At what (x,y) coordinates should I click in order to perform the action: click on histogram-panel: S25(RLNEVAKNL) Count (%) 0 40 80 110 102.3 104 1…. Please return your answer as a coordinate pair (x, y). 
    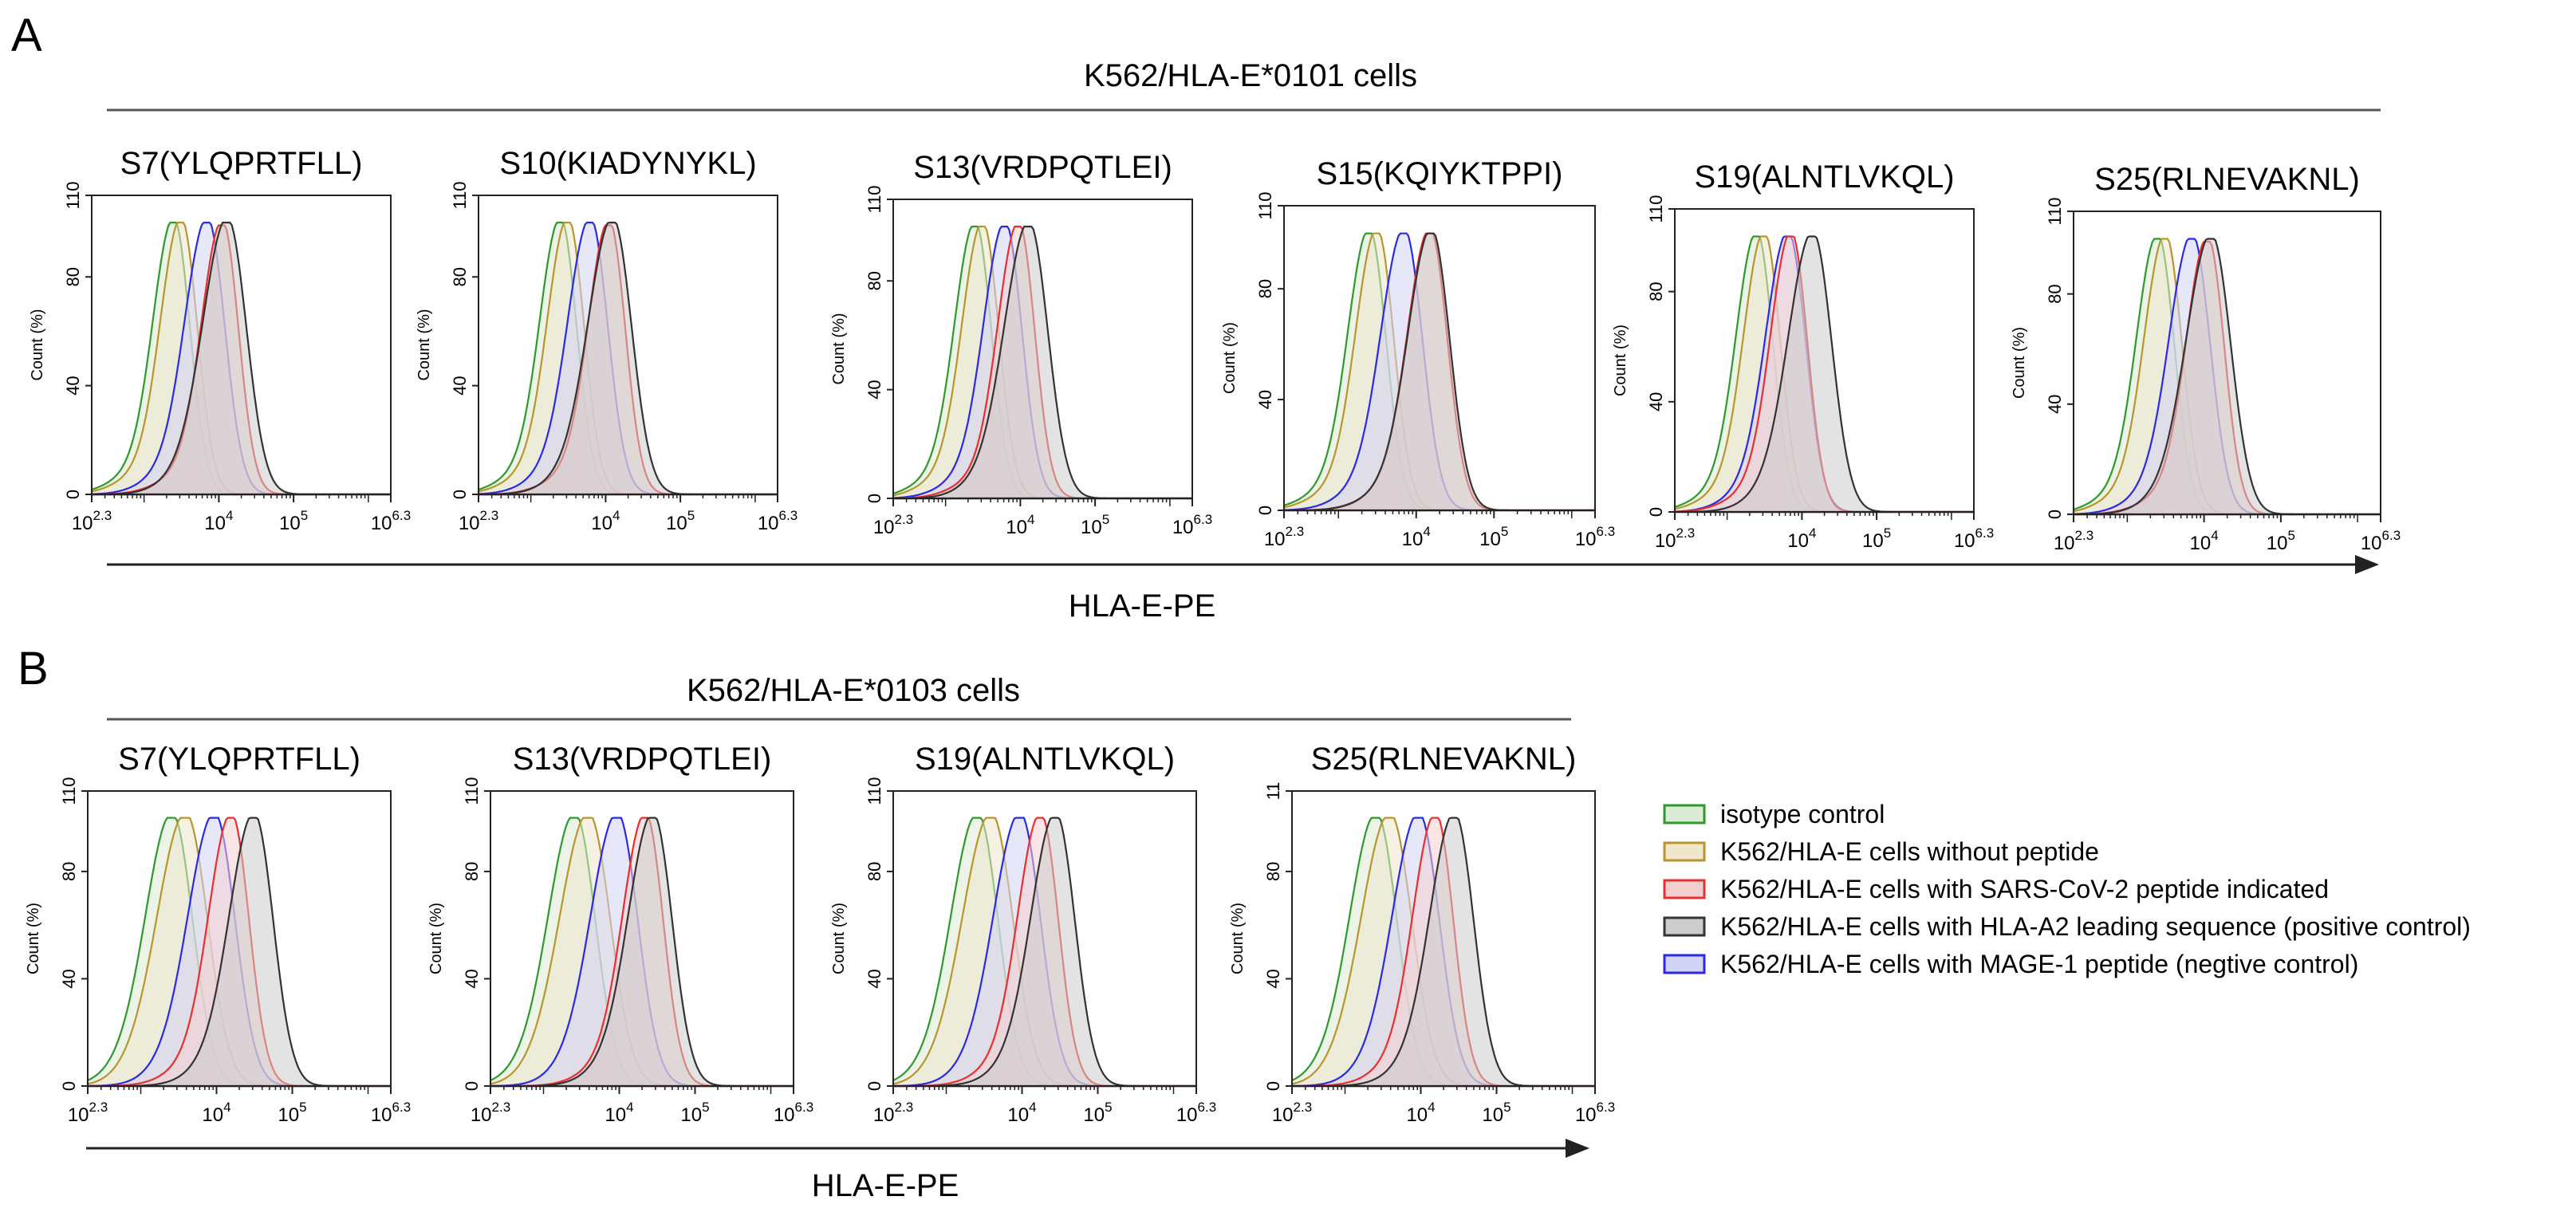
    Looking at the image, I should click on (2206, 358).